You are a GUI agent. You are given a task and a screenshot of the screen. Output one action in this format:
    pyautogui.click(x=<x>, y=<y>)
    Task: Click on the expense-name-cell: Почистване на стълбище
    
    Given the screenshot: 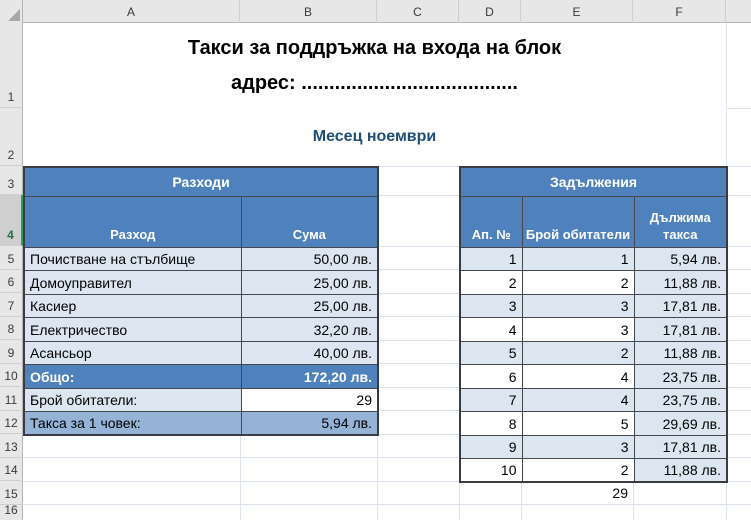 What is the action you would take?
    pyautogui.click(x=132, y=258)
    